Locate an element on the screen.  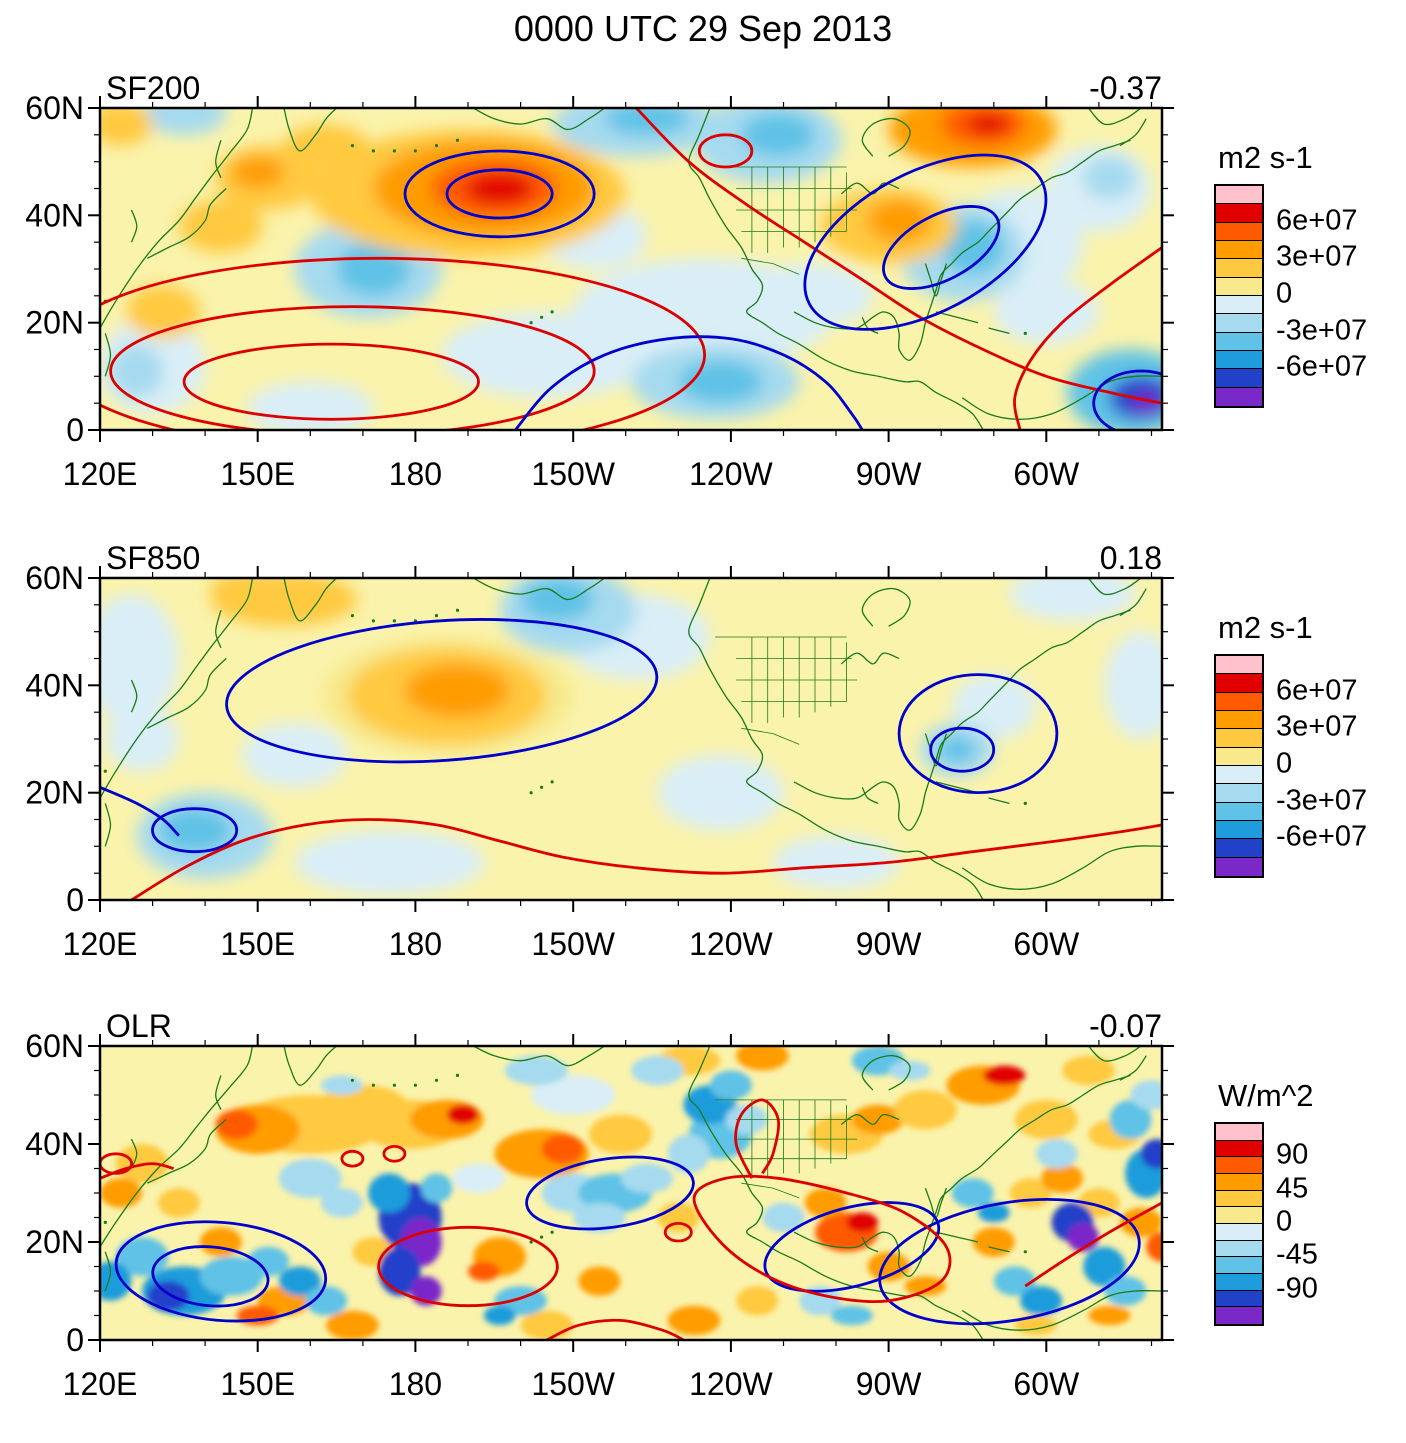
colorbar-unit-label: W/m^2 is located at coordinates (1266, 1095).